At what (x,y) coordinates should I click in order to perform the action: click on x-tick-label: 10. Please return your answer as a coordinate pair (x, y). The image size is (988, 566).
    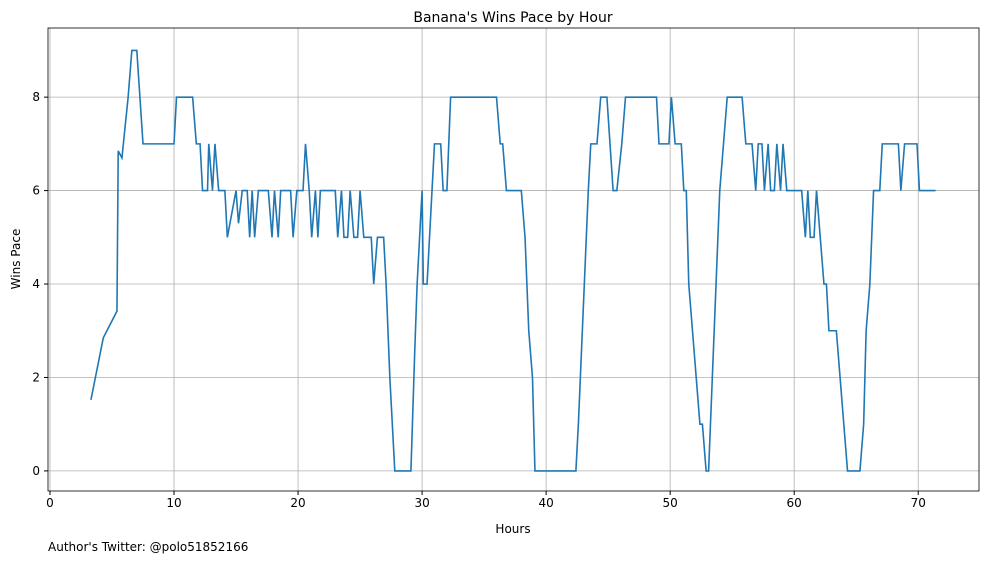
    Looking at the image, I should click on (173, 503).